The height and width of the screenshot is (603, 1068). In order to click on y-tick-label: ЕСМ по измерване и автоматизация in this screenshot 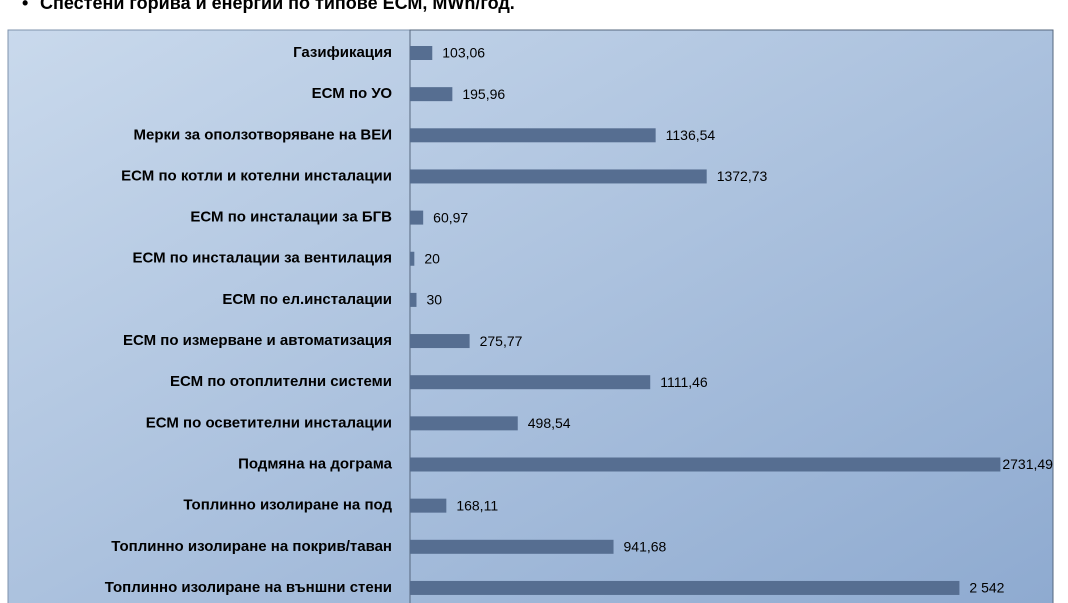, I will do `click(257, 340)`.